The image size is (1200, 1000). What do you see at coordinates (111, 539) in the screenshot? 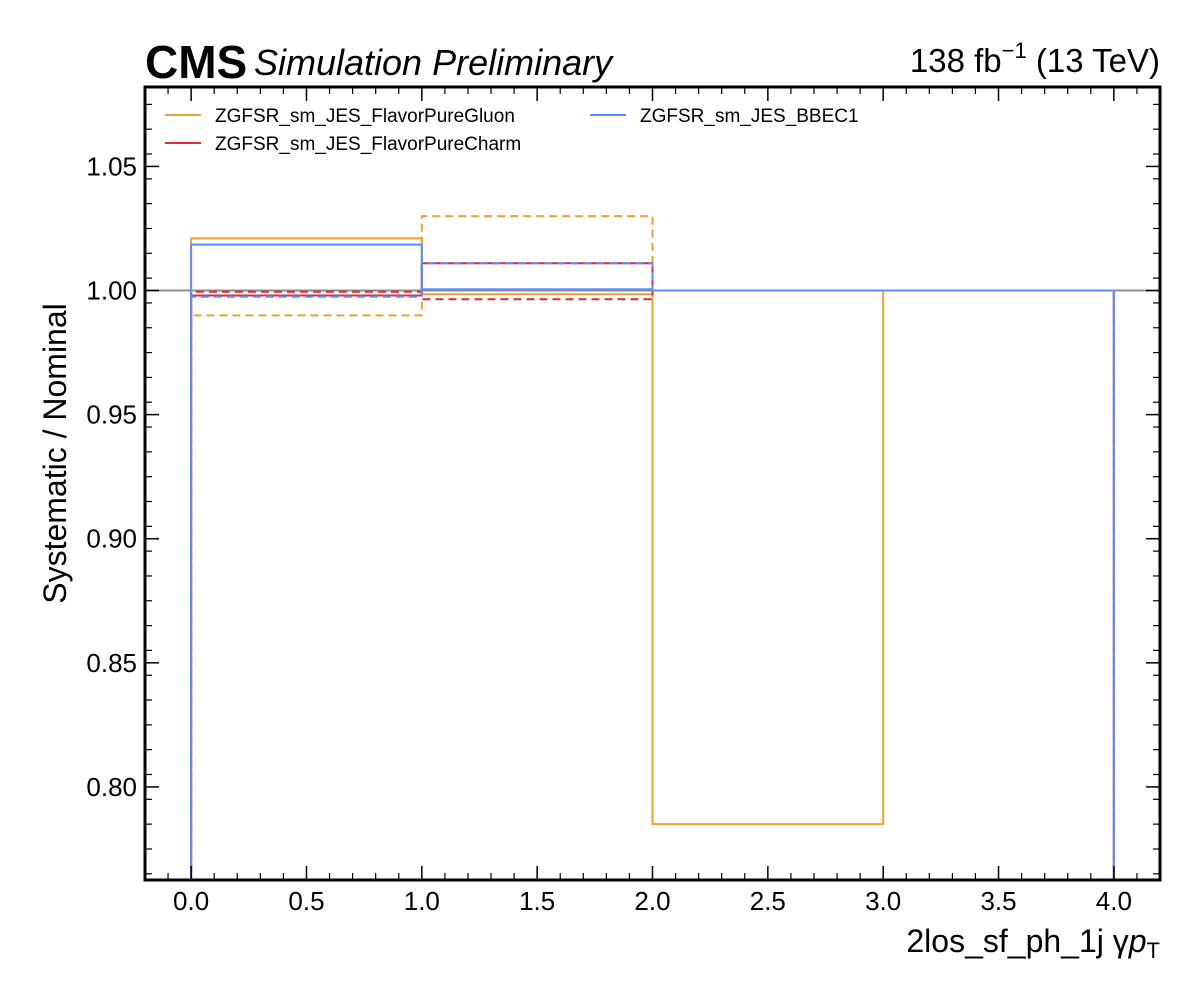
I see `y-tick-label: 0.90` at bounding box center [111, 539].